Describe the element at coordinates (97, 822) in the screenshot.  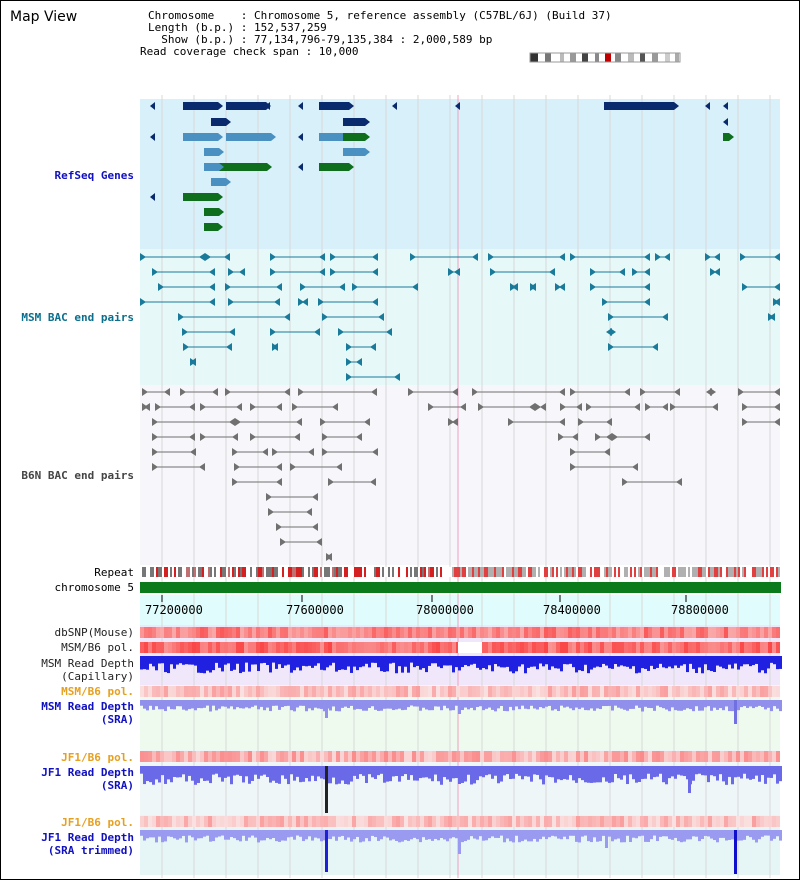
I see `label-jf1-b6-pol-2: JF1/B6 pol.` at that location.